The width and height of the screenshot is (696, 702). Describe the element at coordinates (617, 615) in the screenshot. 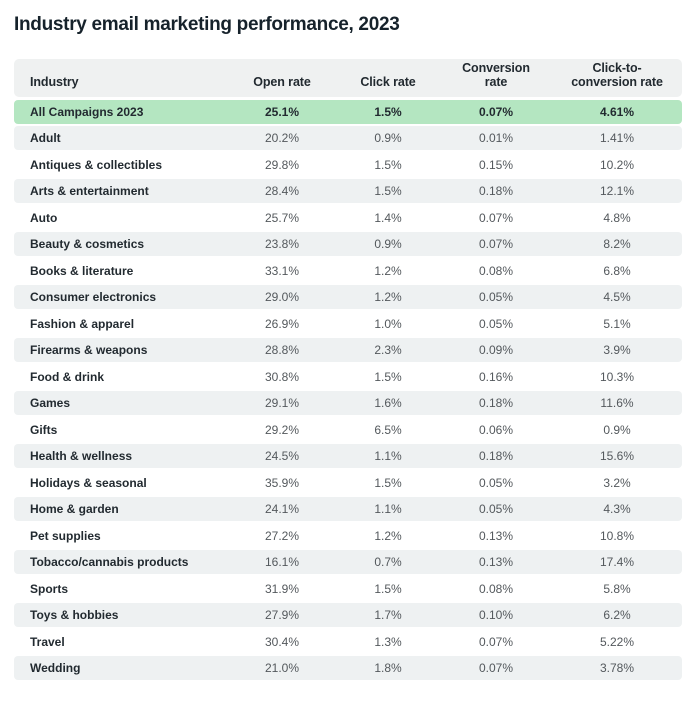

I see `click-to-conversion-rate-cell: 6.2%` at that location.